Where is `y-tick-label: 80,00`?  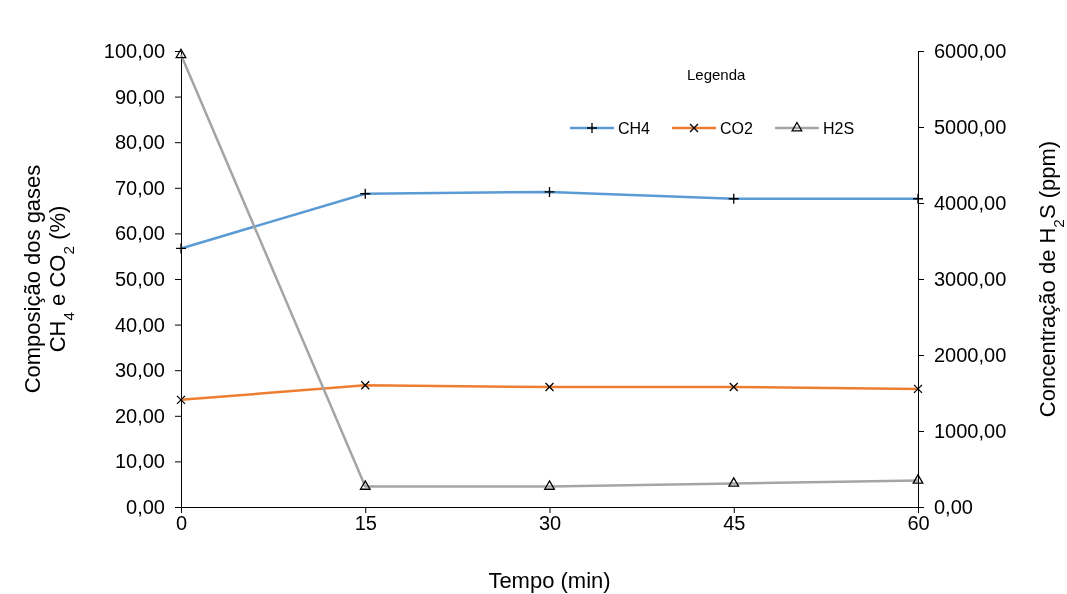
y-tick-label: 80,00 is located at coordinates (139, 142).